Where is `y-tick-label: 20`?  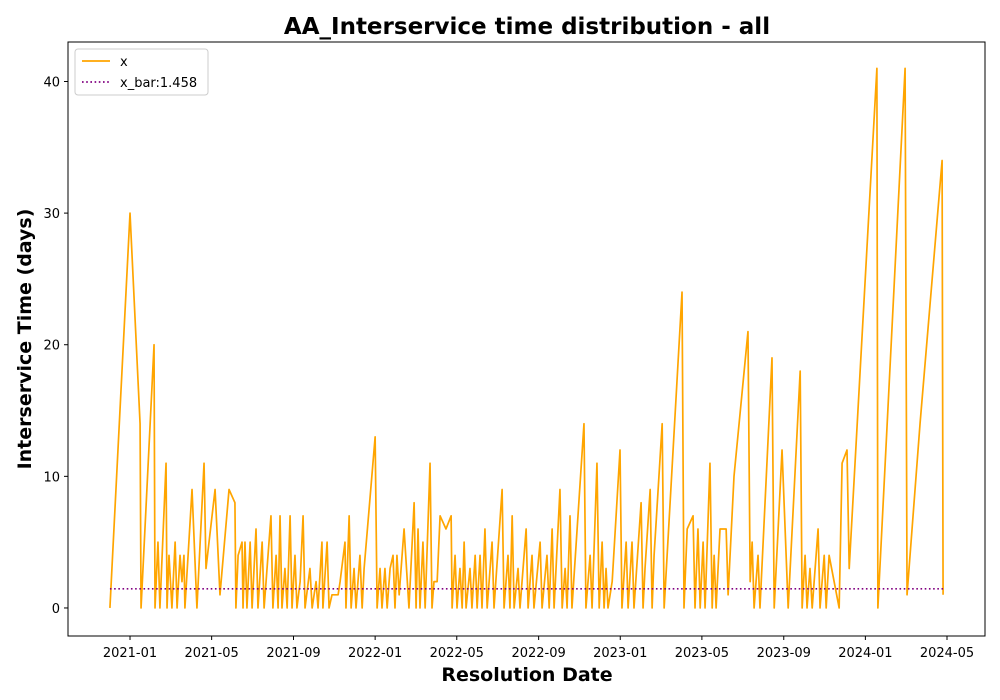 y-tick-label: 20 is located at coordinates (51, 346).